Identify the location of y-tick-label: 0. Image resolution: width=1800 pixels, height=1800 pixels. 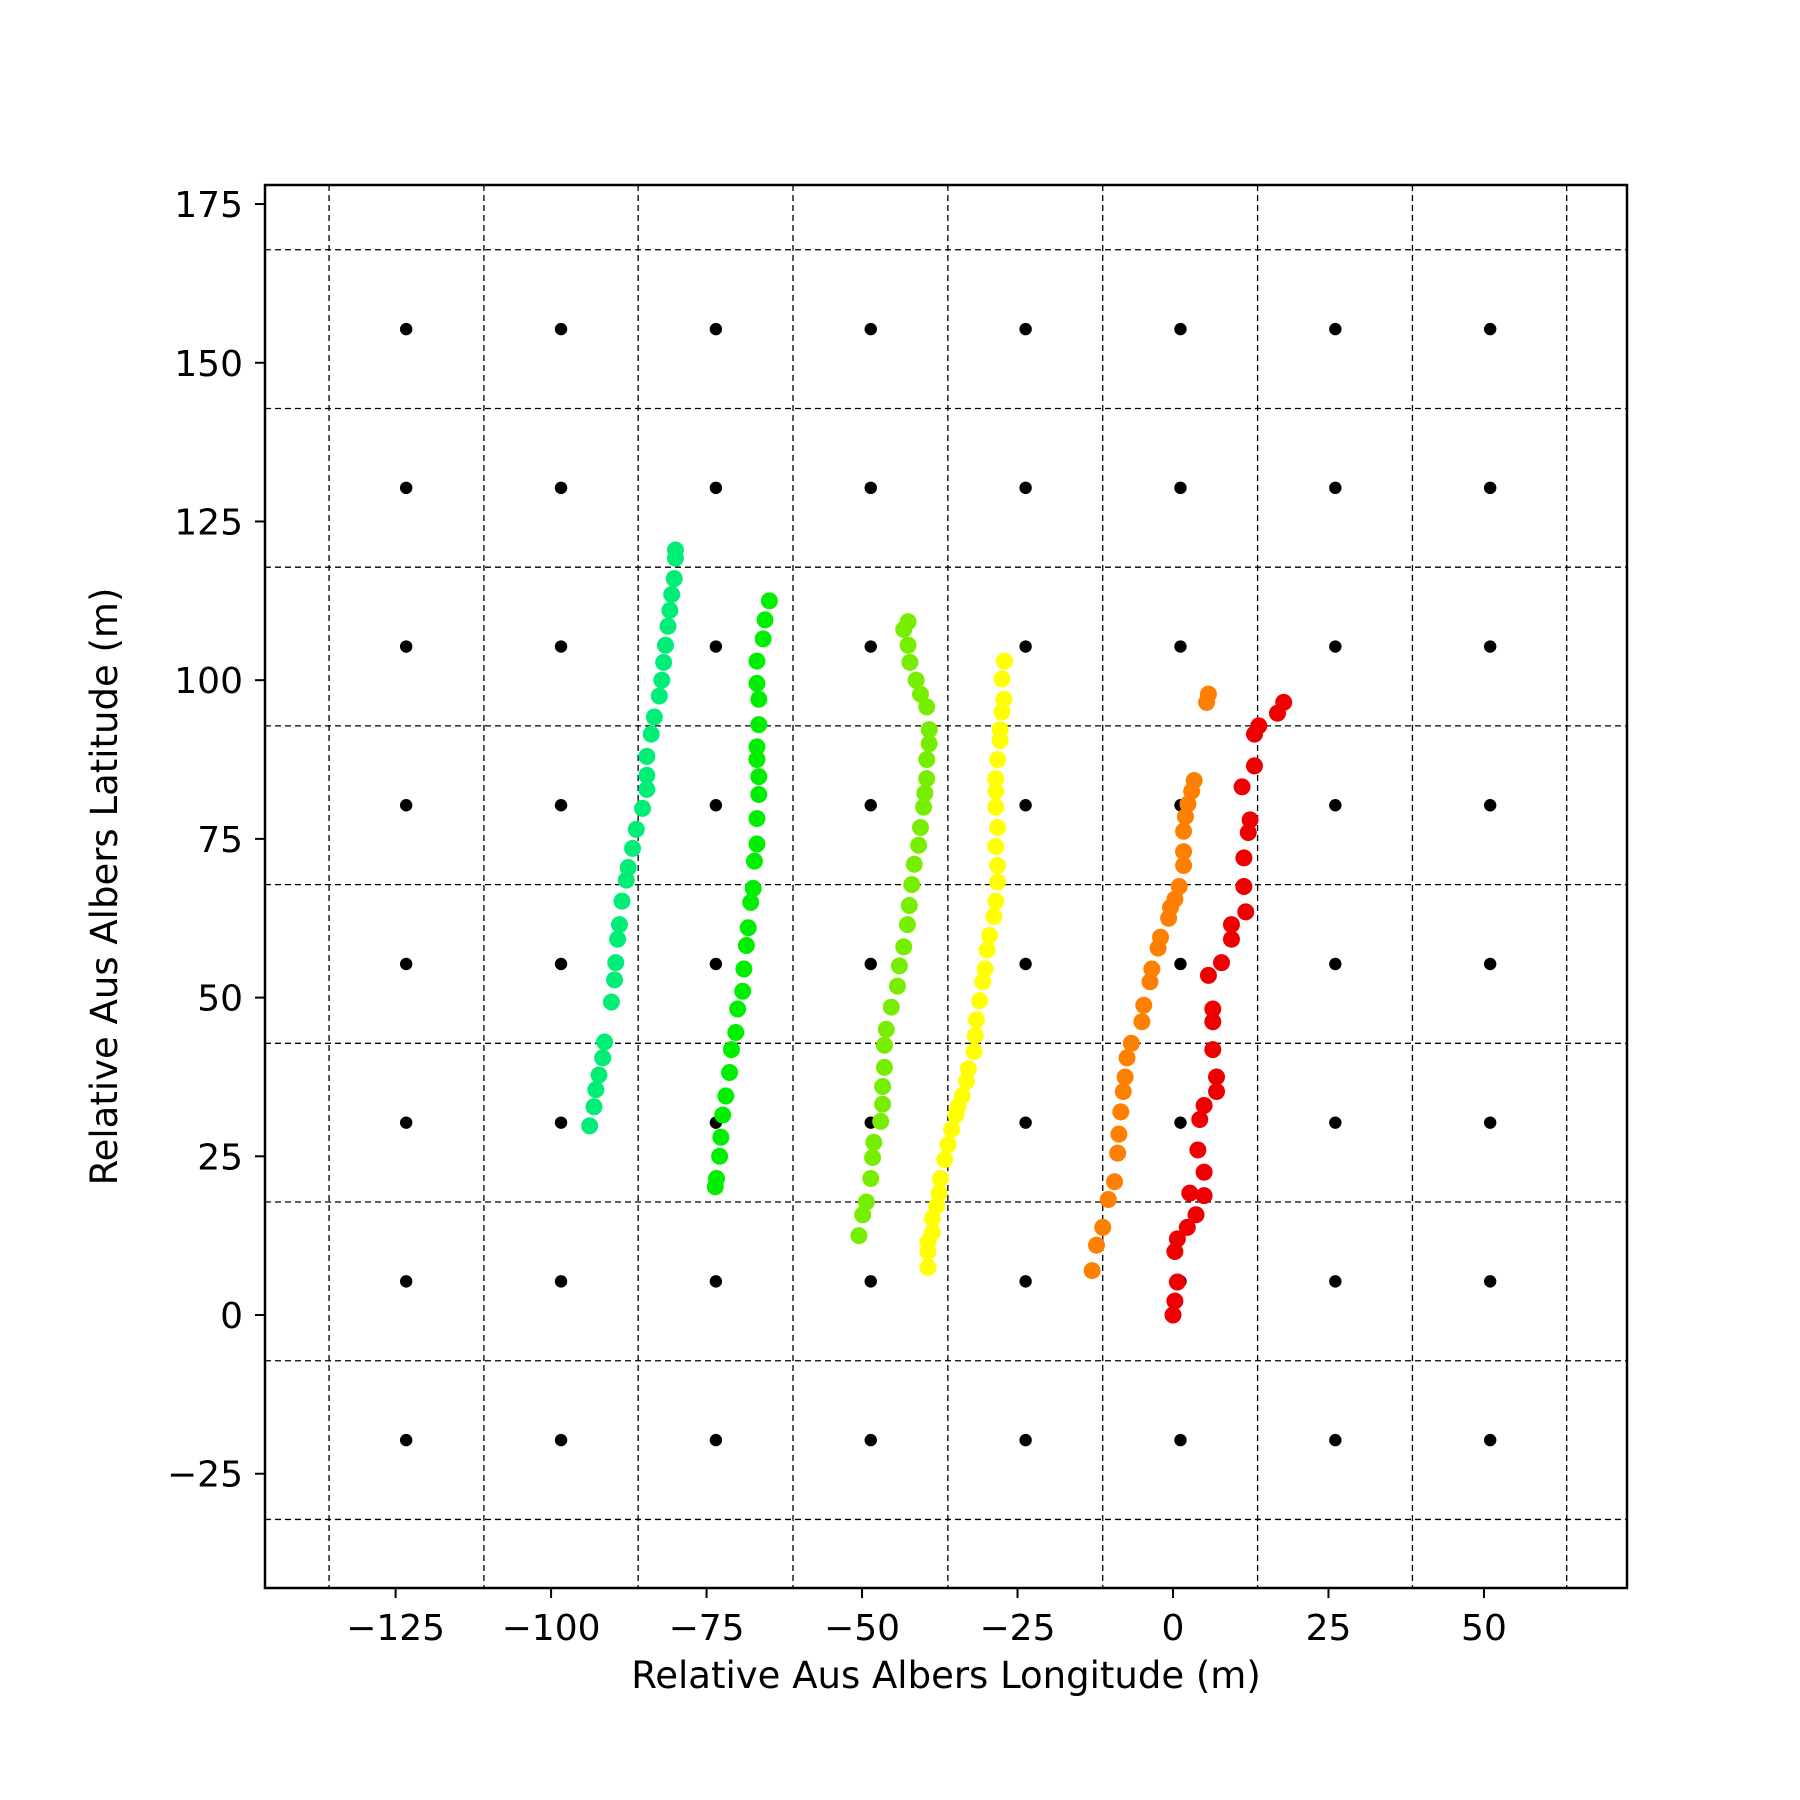
(231, 1316).